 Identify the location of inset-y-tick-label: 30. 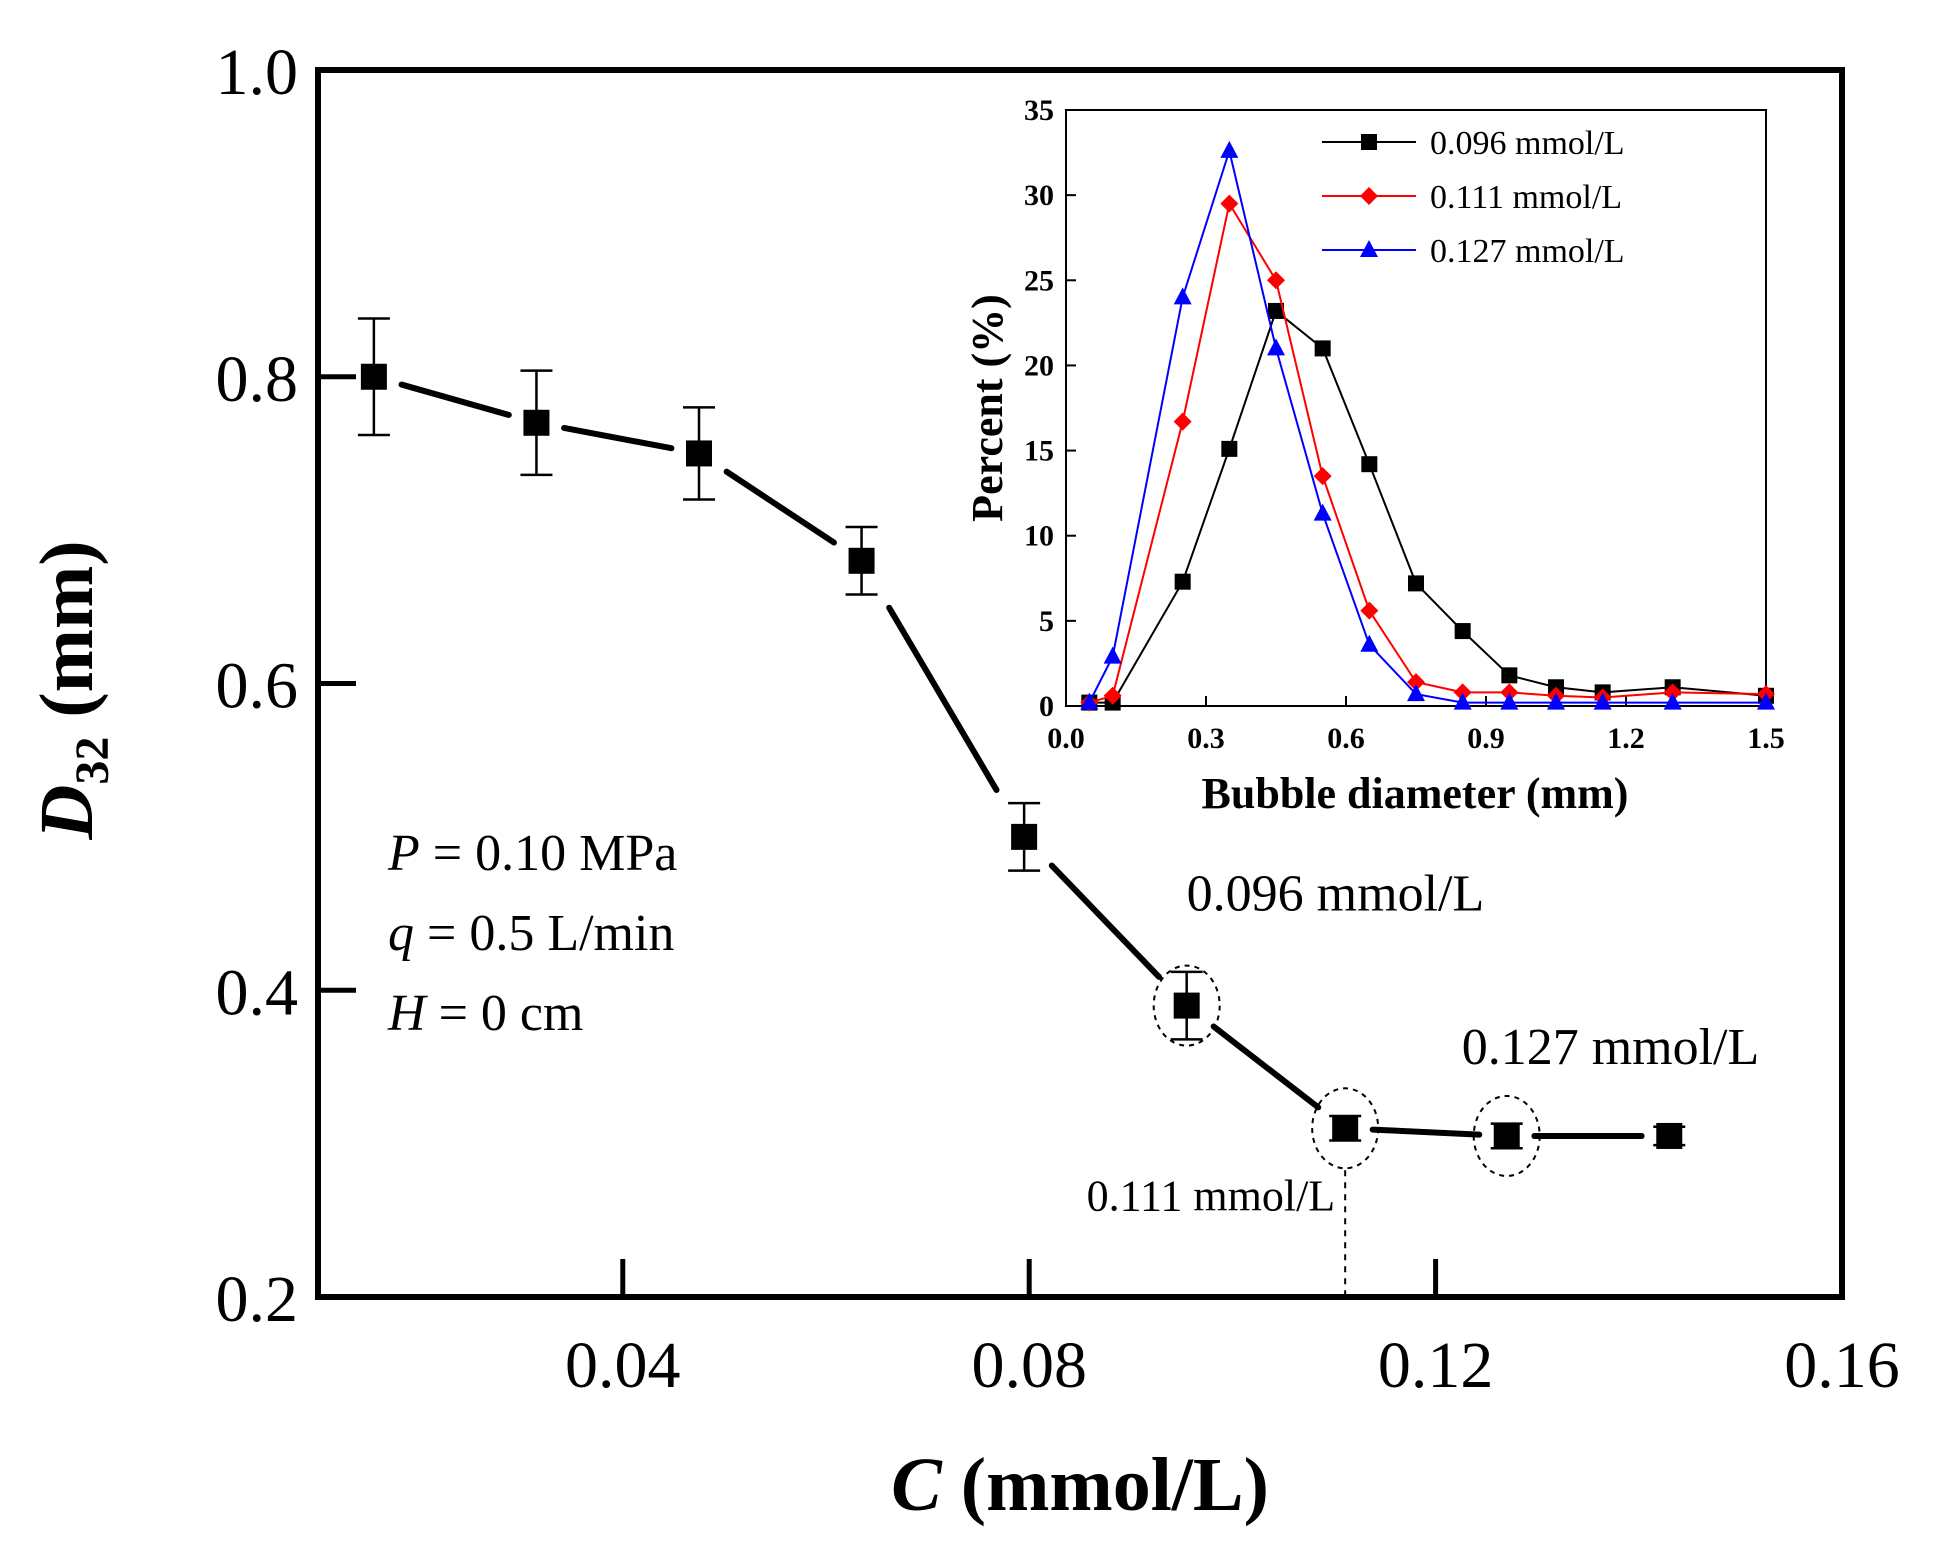
(1039, 195).